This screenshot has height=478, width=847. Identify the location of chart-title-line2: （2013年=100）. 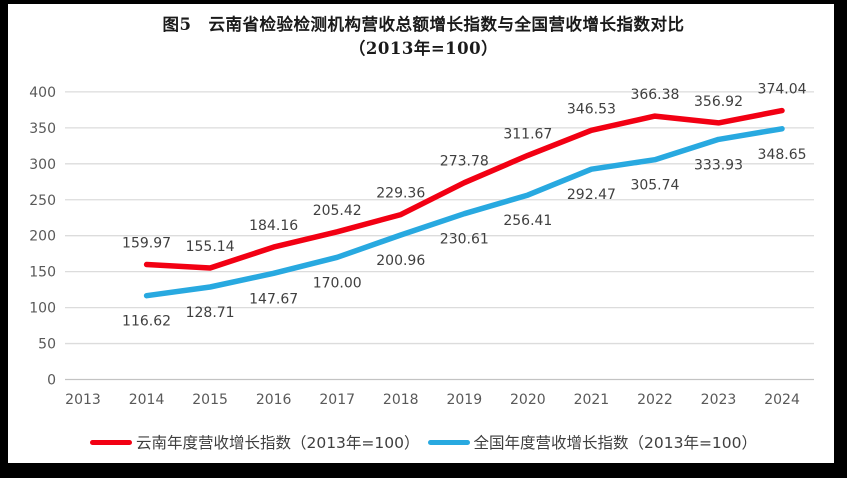
(423, 48).